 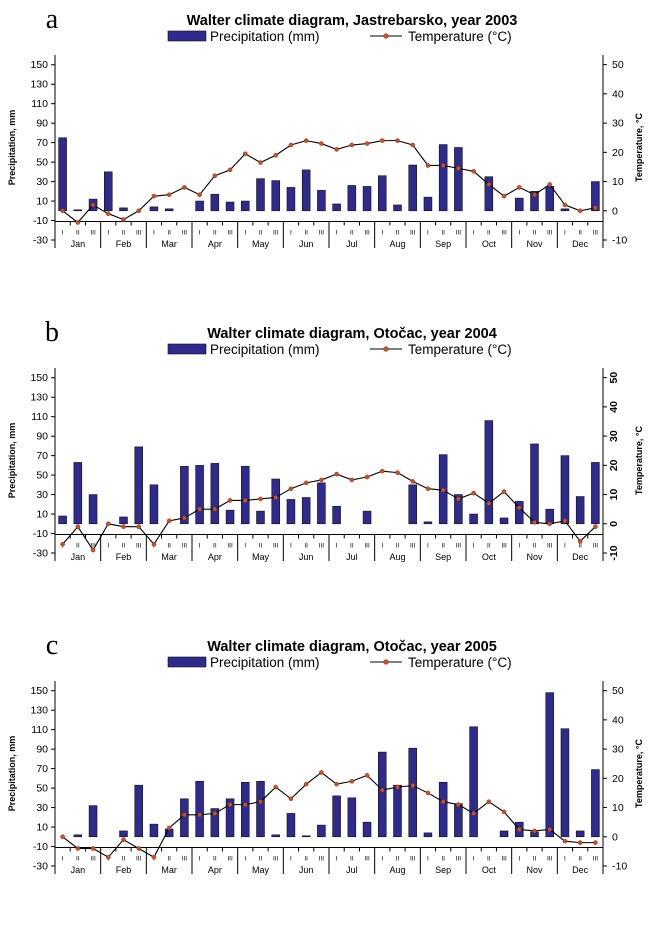 What do you see at coordinates (187, 349) in the screenshot?
I see `legend-bar-swatch` at bounding box center [187, 349].